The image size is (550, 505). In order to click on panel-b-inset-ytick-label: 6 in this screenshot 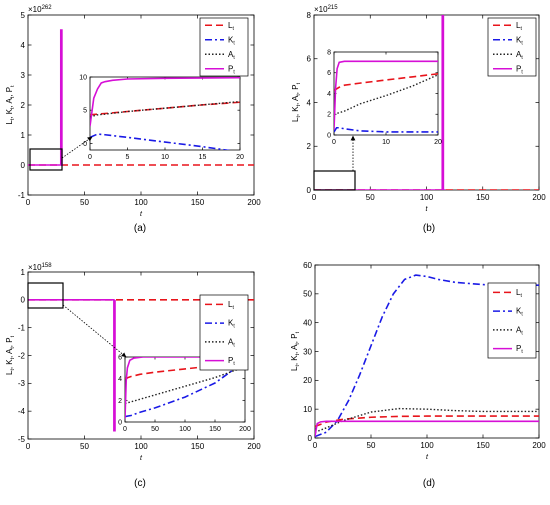, I will do `click(329, 73)`.